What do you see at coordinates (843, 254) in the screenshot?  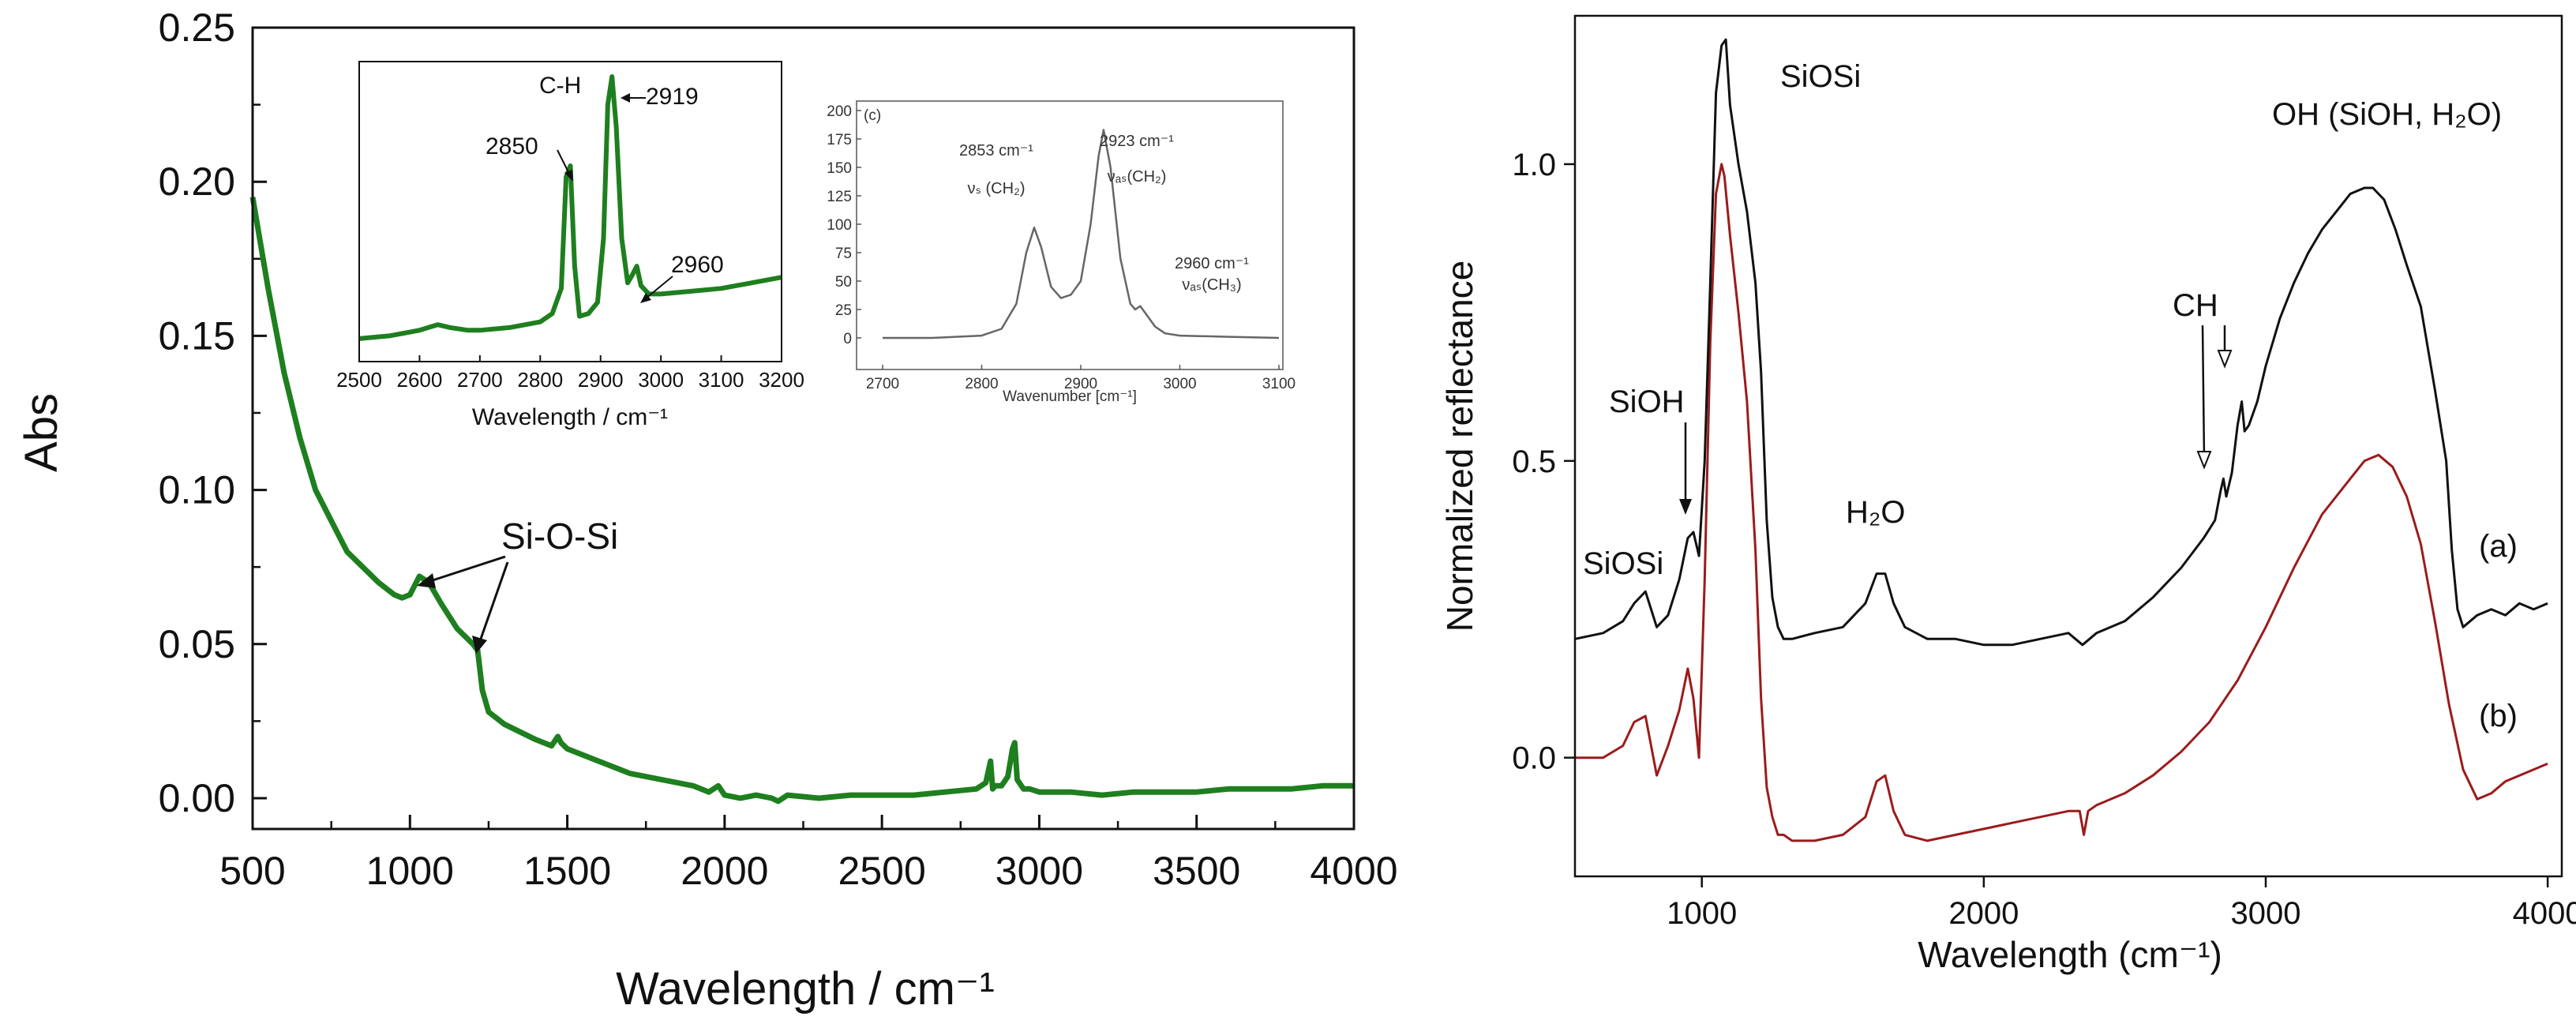 I see `inset-right-y-tick-label: 75` at bounding box center [843, 254].